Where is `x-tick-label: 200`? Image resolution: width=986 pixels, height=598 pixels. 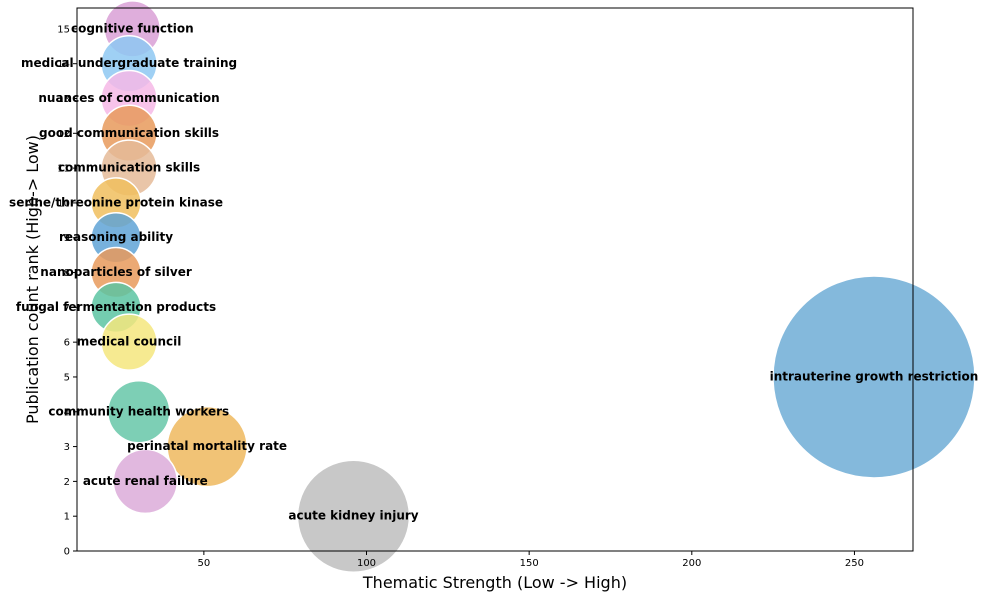
x-tick-label: 200 is located at coordinates (691, 563).